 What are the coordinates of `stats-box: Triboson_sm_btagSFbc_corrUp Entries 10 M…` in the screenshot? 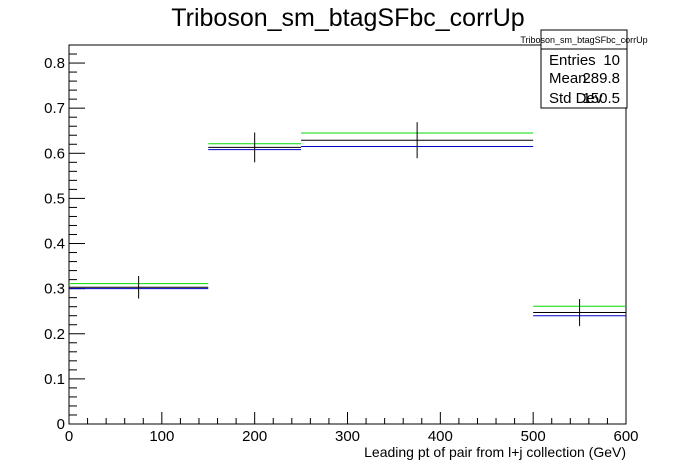 It's located at (584, 69).